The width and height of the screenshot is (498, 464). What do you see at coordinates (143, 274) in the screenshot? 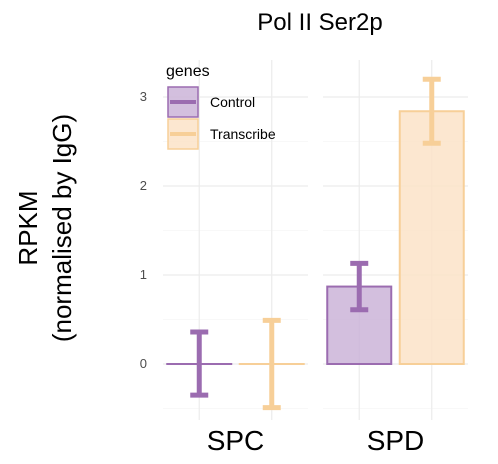
I see `y-tick-label: 1` at bounding box center [143, 274].